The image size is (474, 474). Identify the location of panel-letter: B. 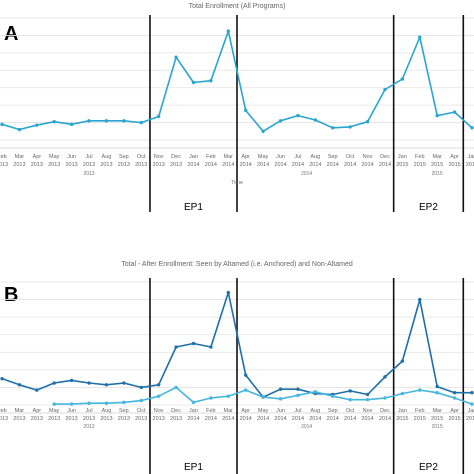
(11, 295).